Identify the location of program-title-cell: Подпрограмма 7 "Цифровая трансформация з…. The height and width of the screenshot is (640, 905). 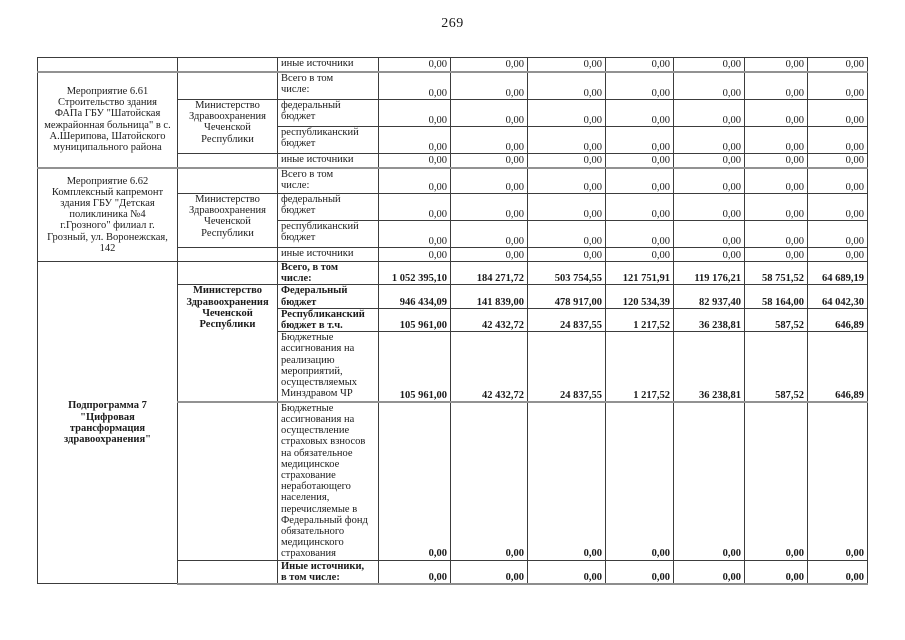
(107, 422).